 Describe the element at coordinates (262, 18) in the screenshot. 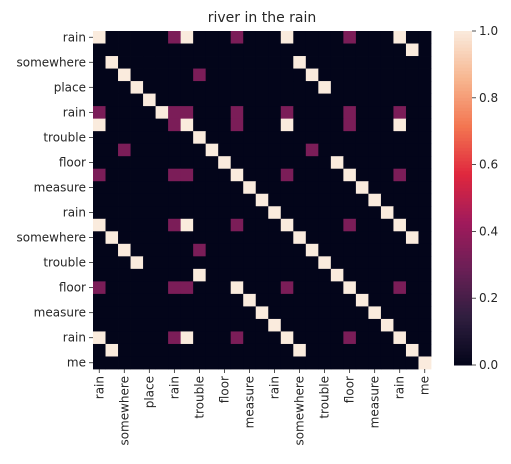

I see `chart-title: river in the rain` at that location.